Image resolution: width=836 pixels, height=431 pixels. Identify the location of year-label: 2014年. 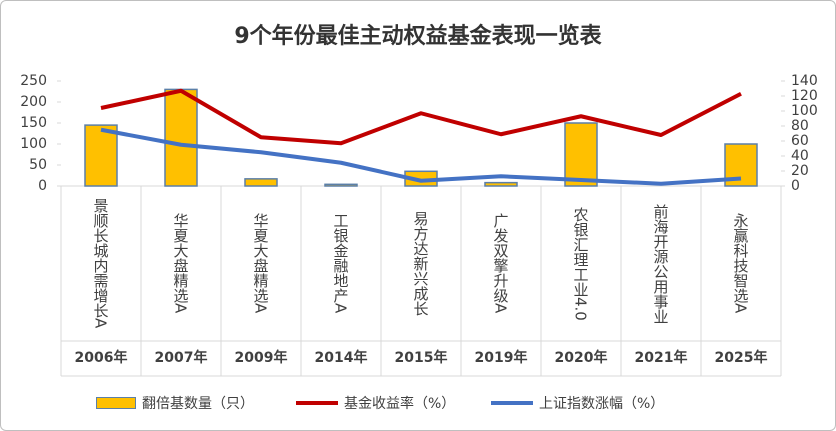
(341, 358).